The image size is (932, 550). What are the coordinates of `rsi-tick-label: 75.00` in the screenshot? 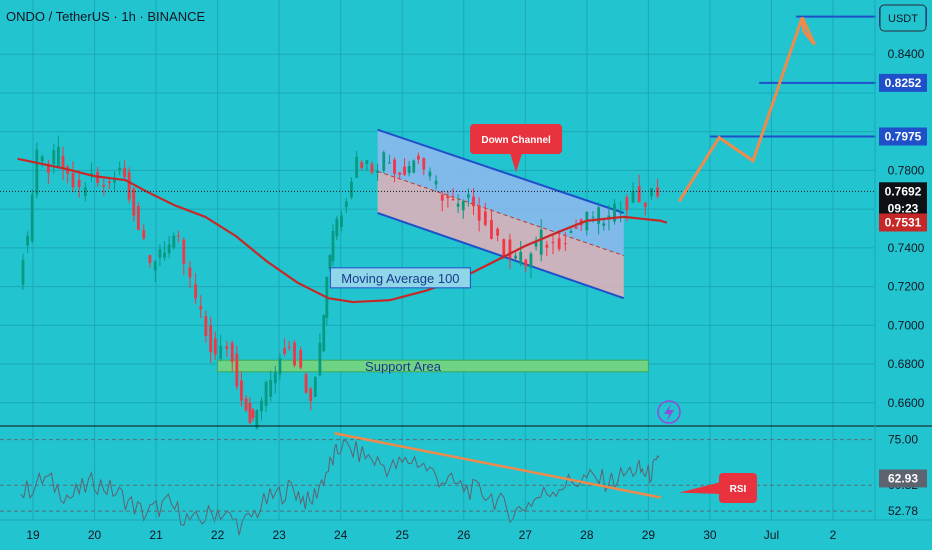 It's located at (903, 440).